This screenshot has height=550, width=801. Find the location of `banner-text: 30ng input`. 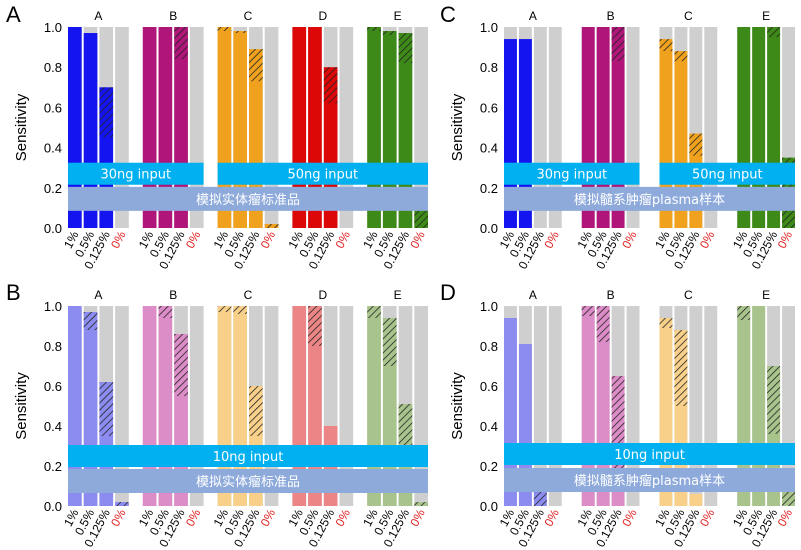

banner-text: 30ng input is located at coordinates (135, 175).